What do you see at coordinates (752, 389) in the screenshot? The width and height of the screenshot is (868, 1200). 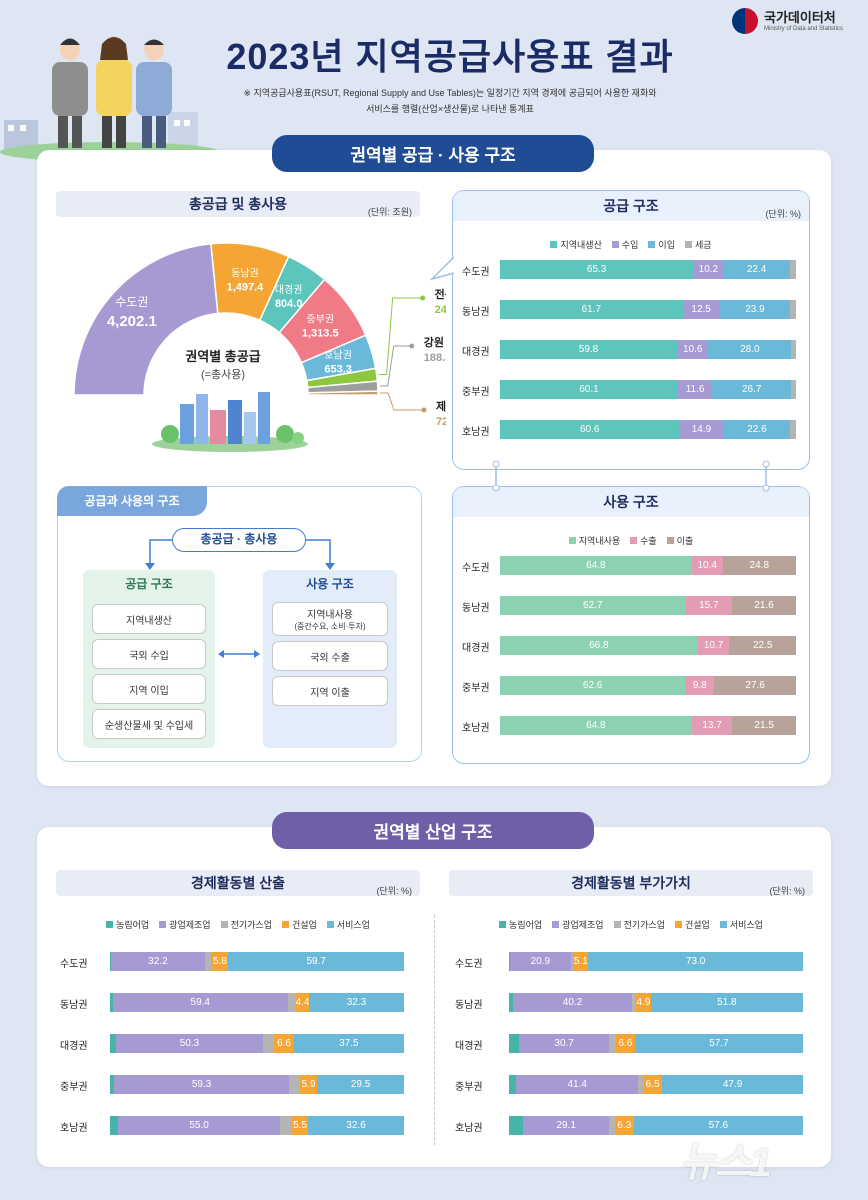 I see `bar-segment: 26.7` at bounding box center [752, 389].